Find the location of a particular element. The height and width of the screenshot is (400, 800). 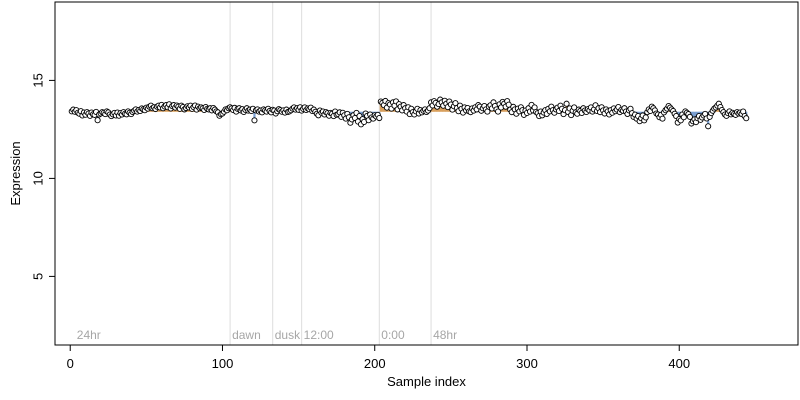

x-axis: 0 100 200 300 400 is located at coordinates (378, 357).